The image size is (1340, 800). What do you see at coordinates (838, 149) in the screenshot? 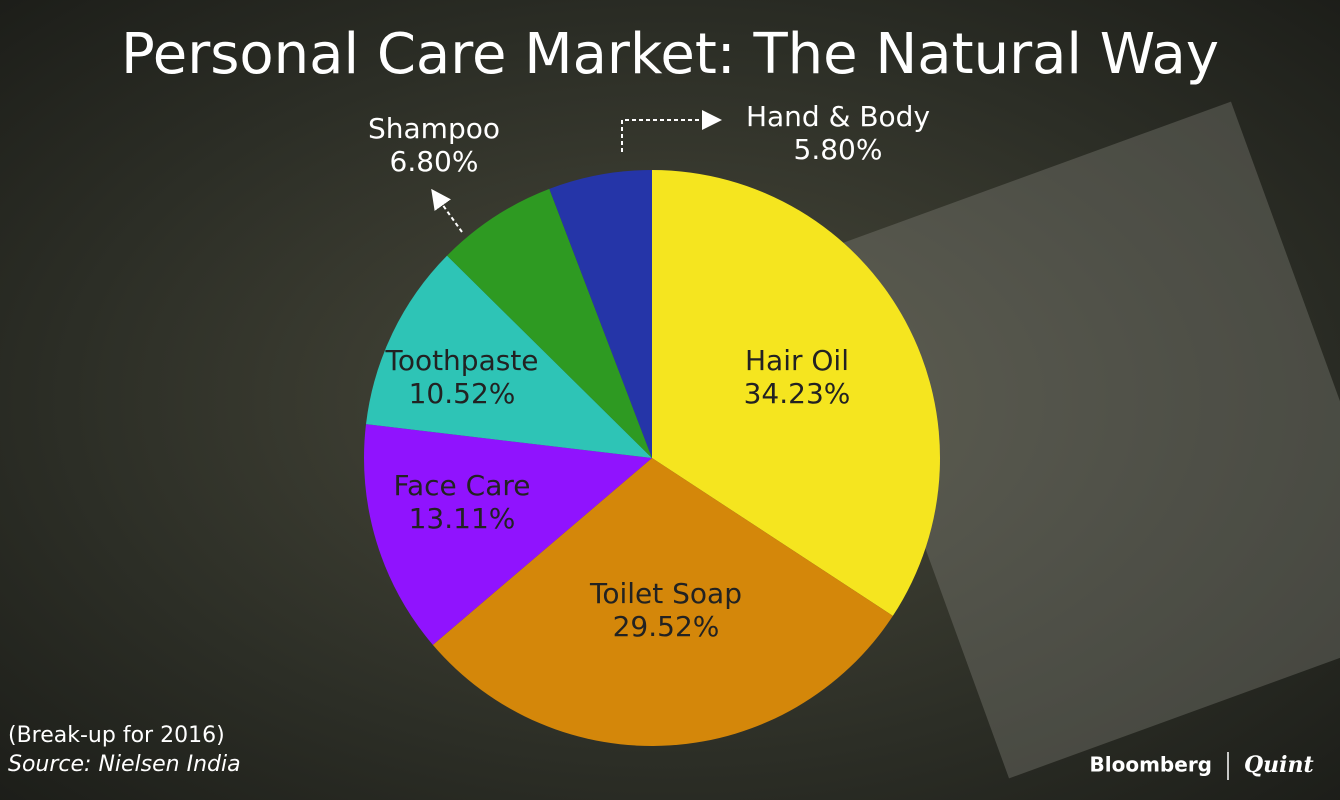
I see `value-label: 5.80%` at bounding box center [838, 149].